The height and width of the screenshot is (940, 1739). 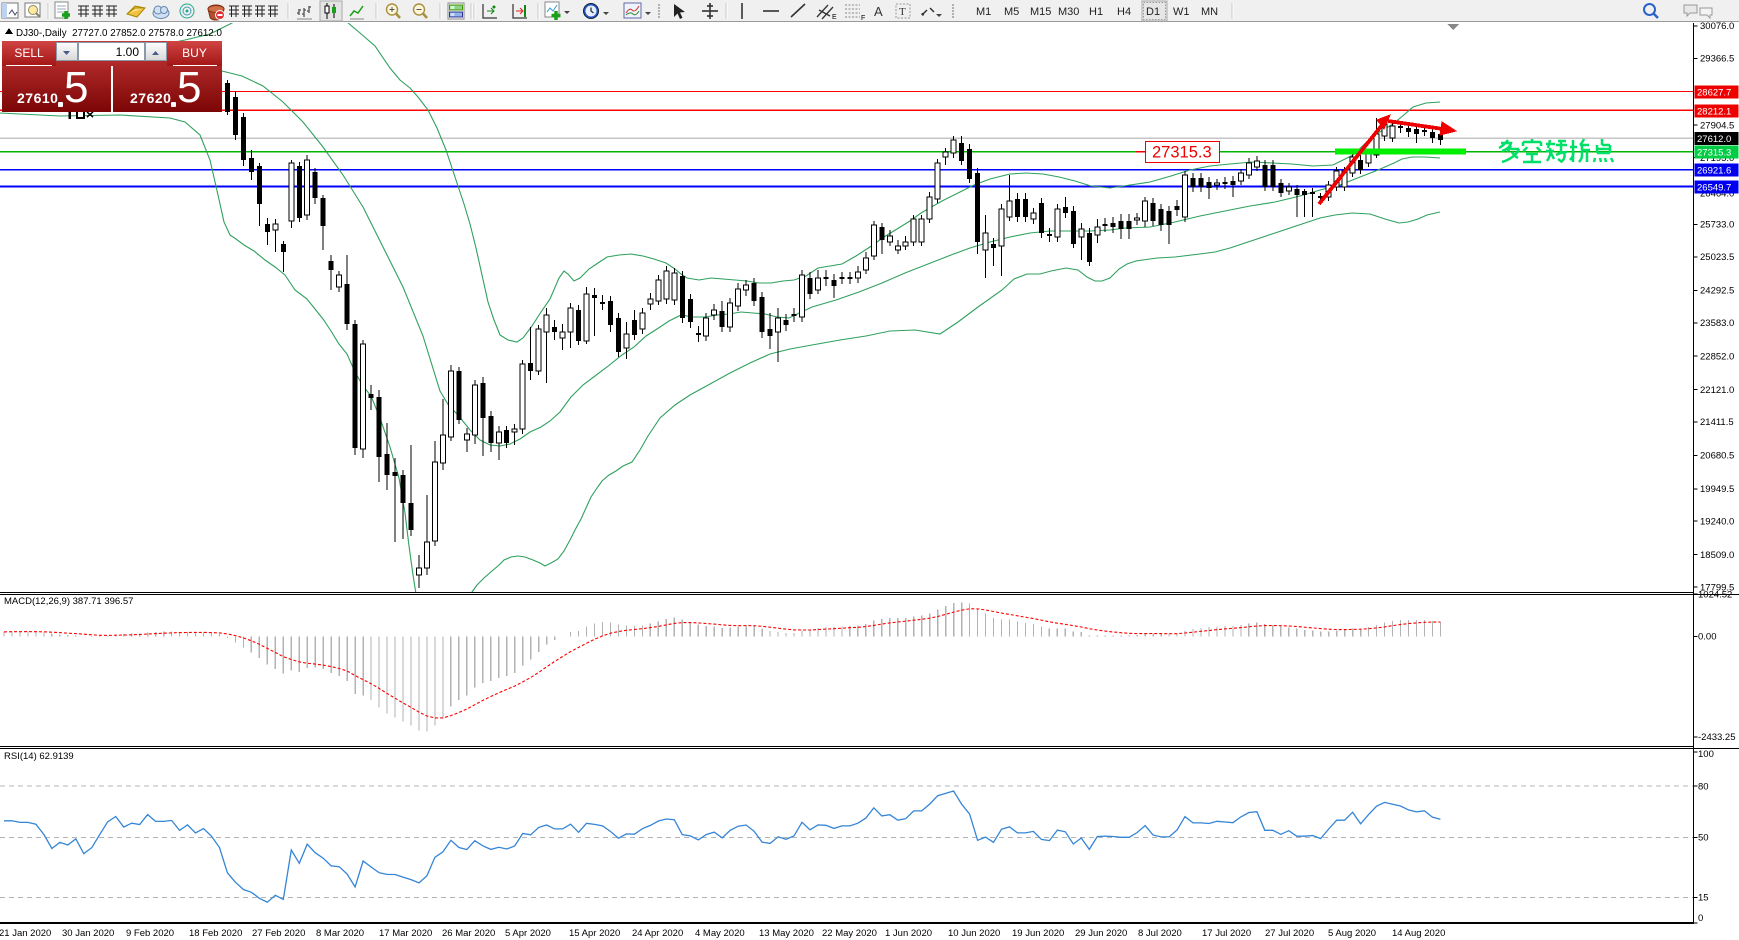 I want to click on svg-text: 27904.5, so click(x=1717, y=125).